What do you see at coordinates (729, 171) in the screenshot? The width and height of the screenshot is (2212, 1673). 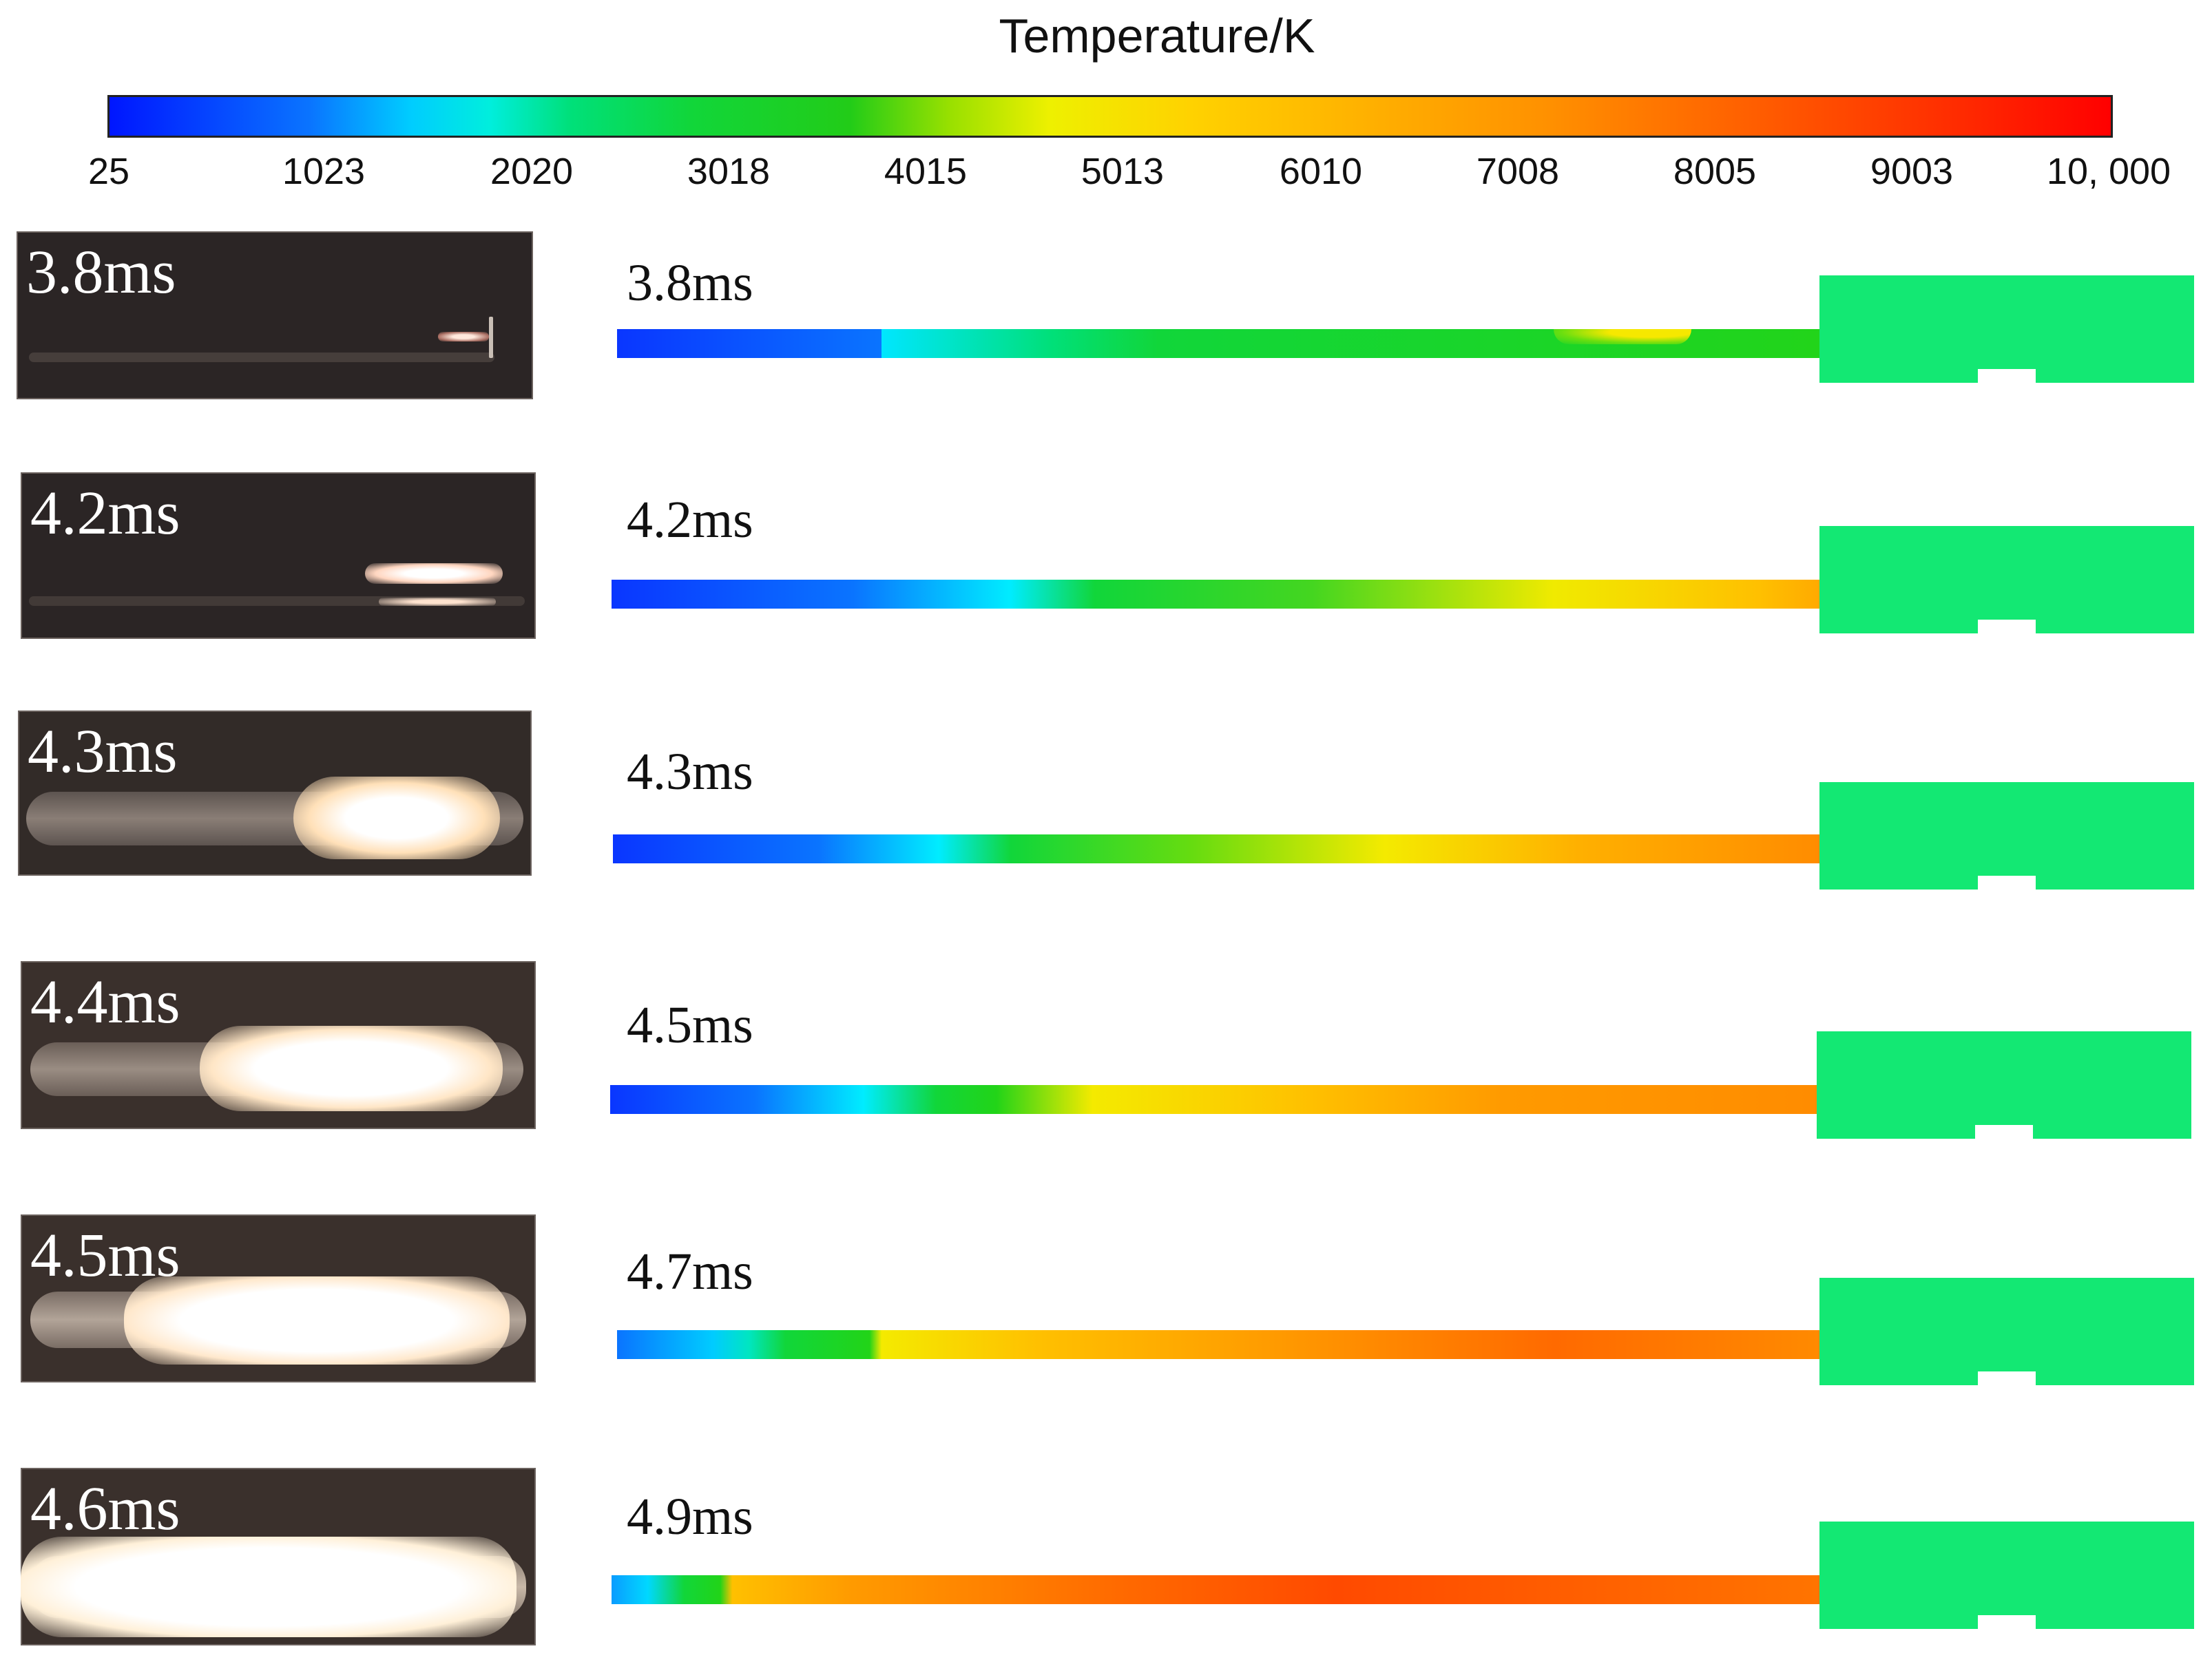 I see `colorbar-tick: 3018` at bounding box center [729, 171].